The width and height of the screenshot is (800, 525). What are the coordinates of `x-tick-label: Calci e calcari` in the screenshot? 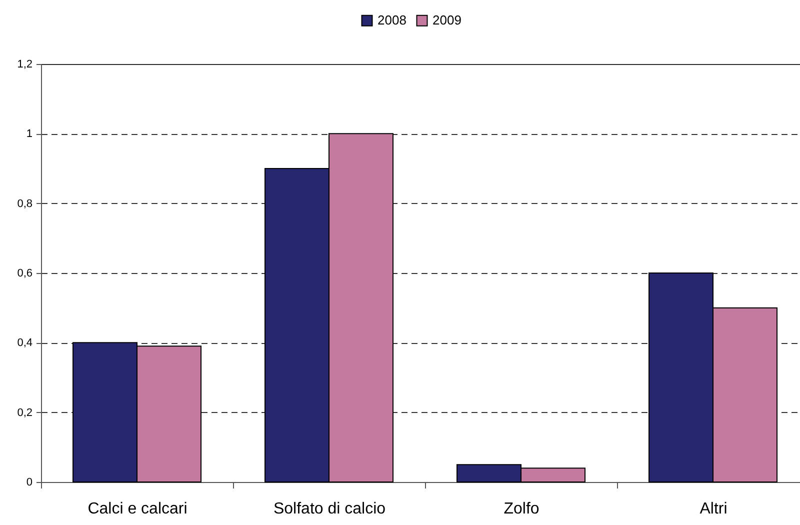 It's located at (138, 509).